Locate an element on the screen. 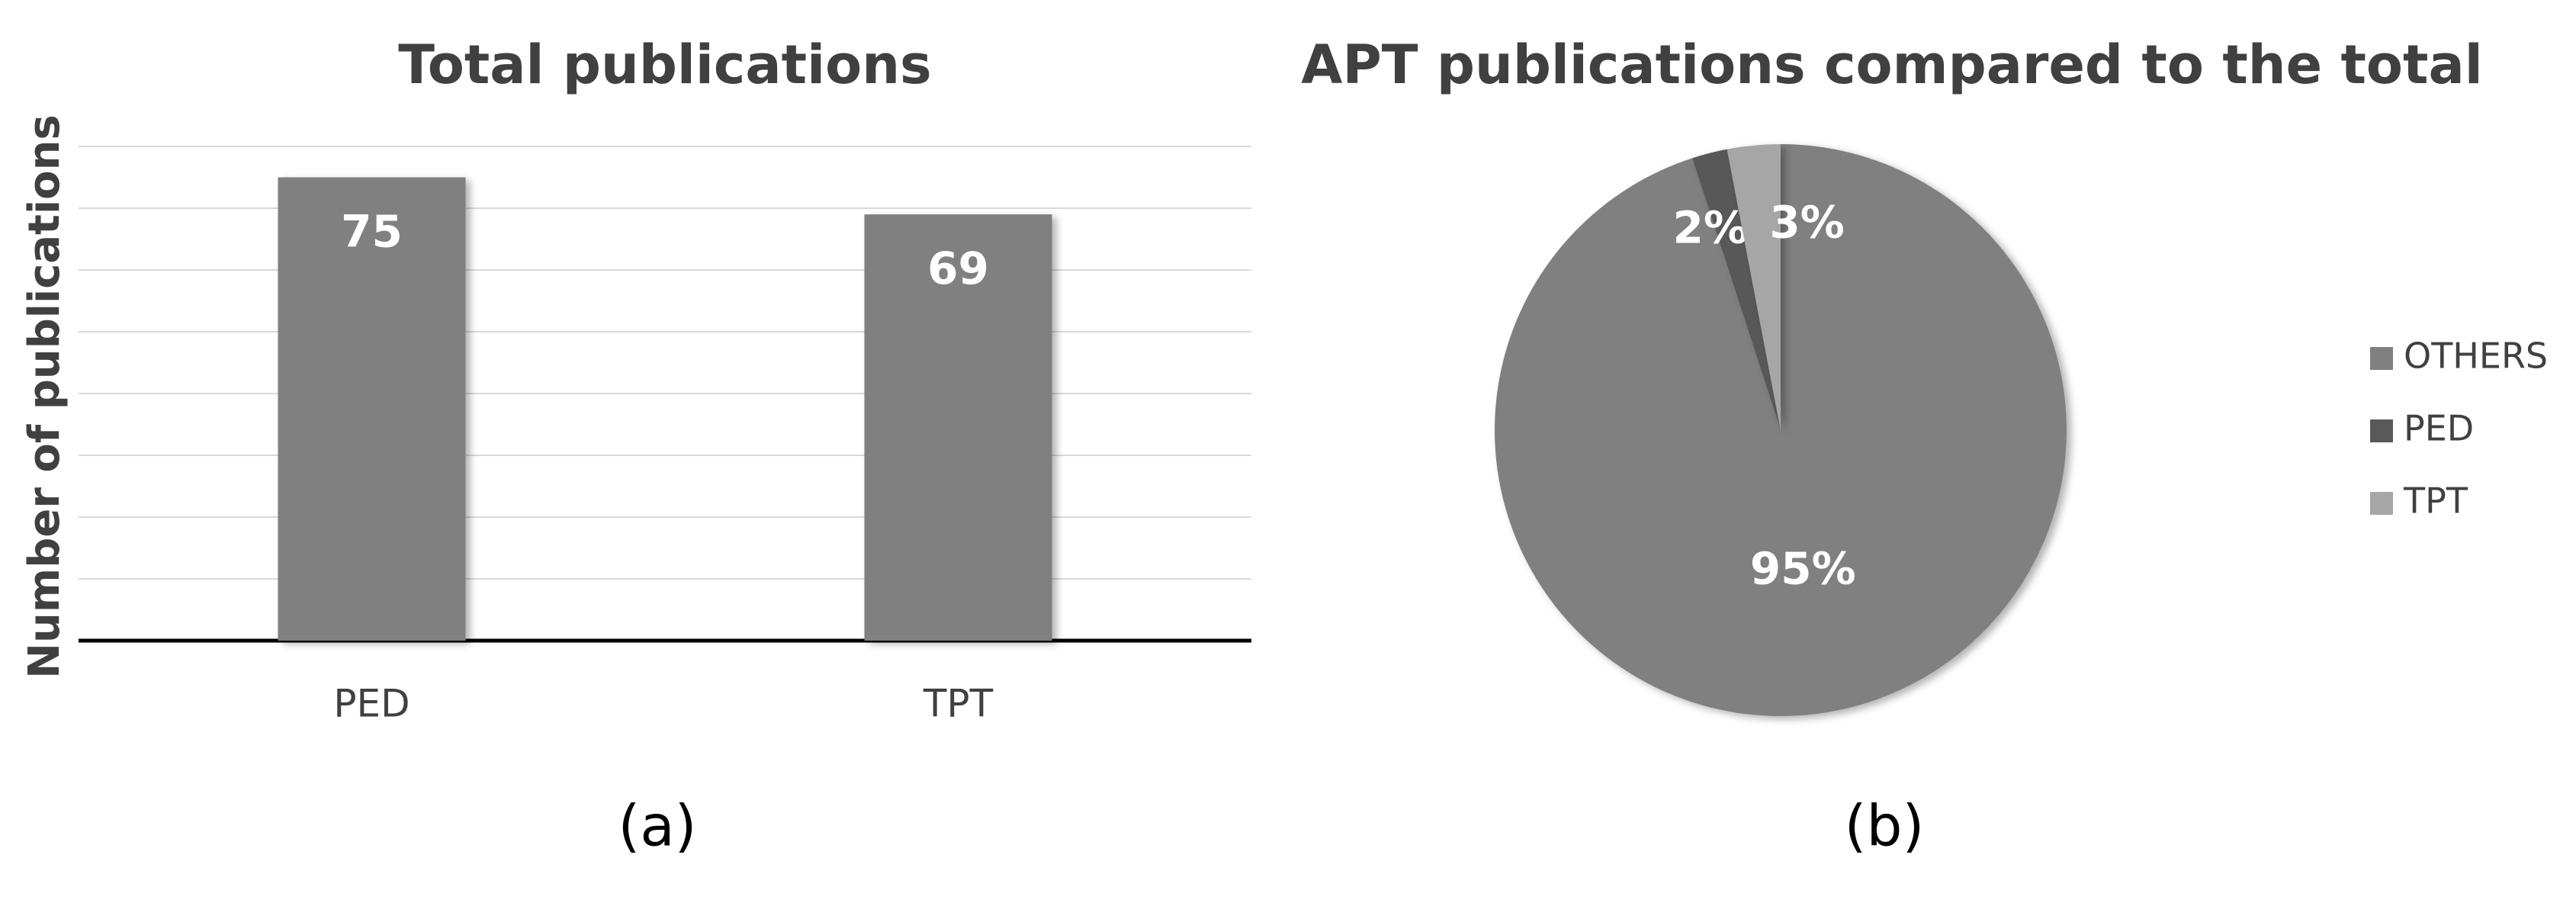 The width and height of the screenshot is (2576, 903). data-label: 69 is located at coordinates (958, 269).